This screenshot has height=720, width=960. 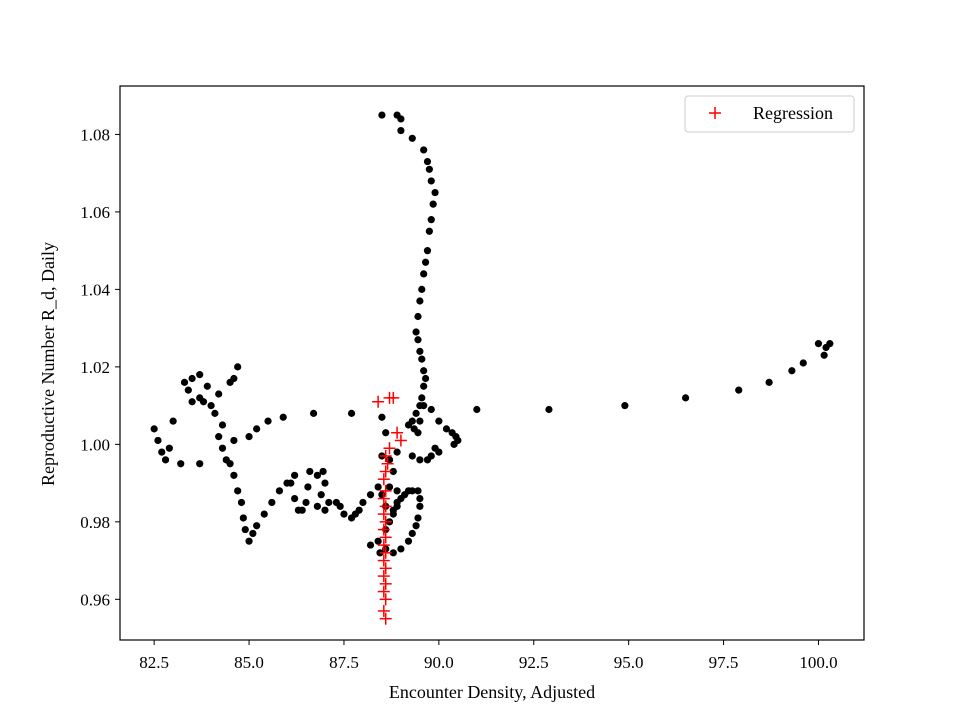 I want to click on series-regression, so click(x=389, y=508).